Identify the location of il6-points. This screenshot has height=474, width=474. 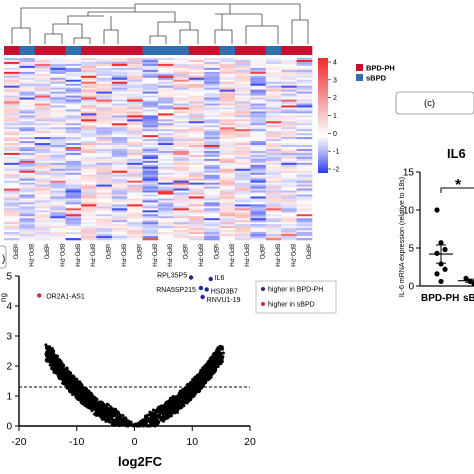
(451, 247).